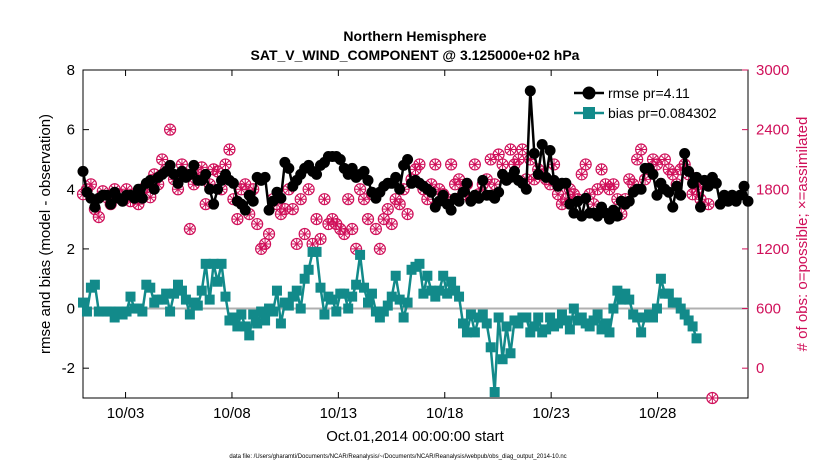 The width and height of the screenshot is (830, 470). What do you see at coordinates (126, 413) in the screenshot?
I see `x-tick-label: 10/03` at bounding box center [126, 413].